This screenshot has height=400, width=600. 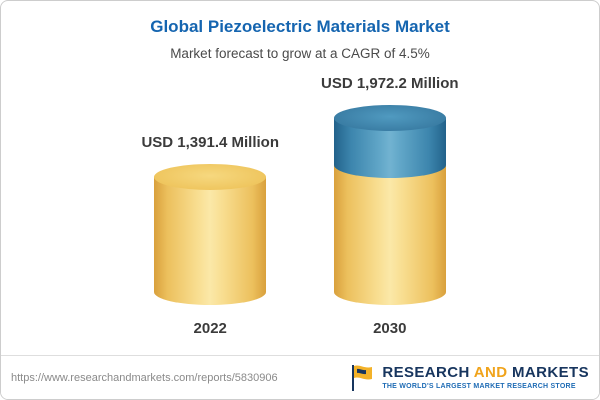 I want to click on category-label-2022: 2022, so click(x=210, y=328).